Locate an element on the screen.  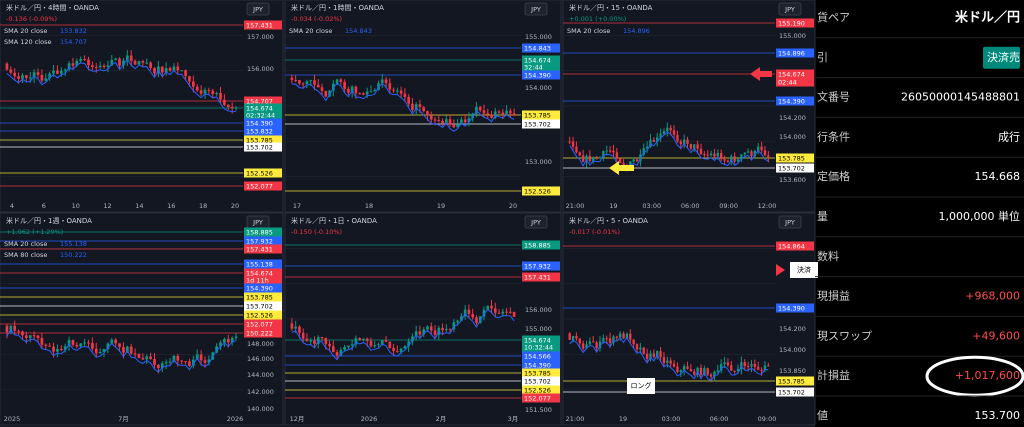
price-tag-label: 32:44 is located at coordinates (533, 68).